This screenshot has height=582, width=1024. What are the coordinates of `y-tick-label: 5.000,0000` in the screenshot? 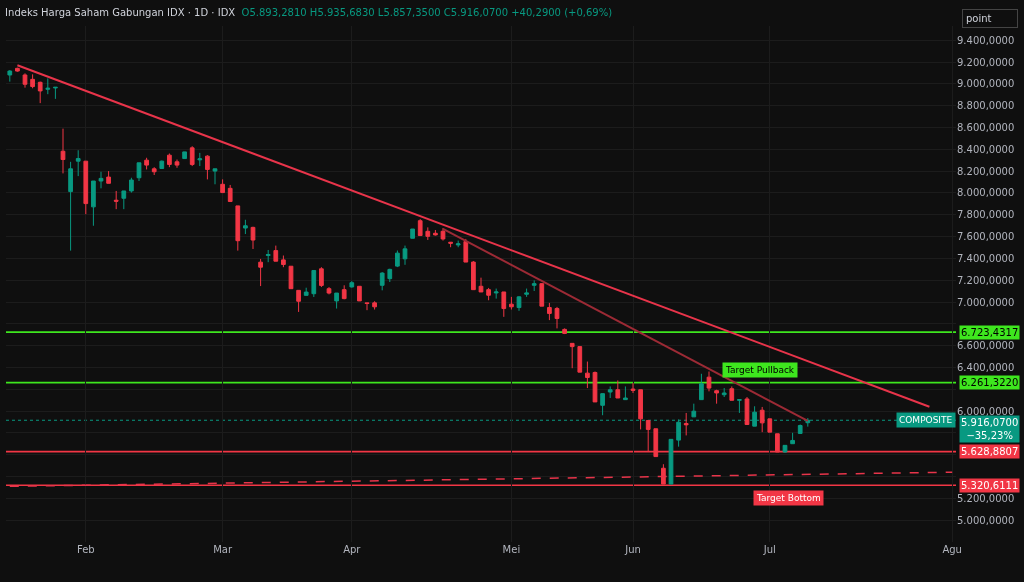 It's located at (986, 520).